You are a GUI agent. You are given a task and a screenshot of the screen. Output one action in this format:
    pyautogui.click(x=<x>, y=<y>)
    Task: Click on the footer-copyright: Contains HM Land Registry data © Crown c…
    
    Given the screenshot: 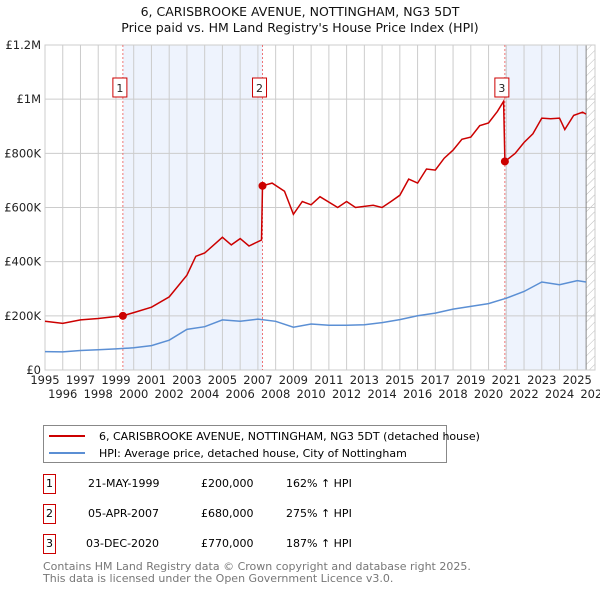 What is the action you would take?
    pyautogui.click(x=257, y=566)
    